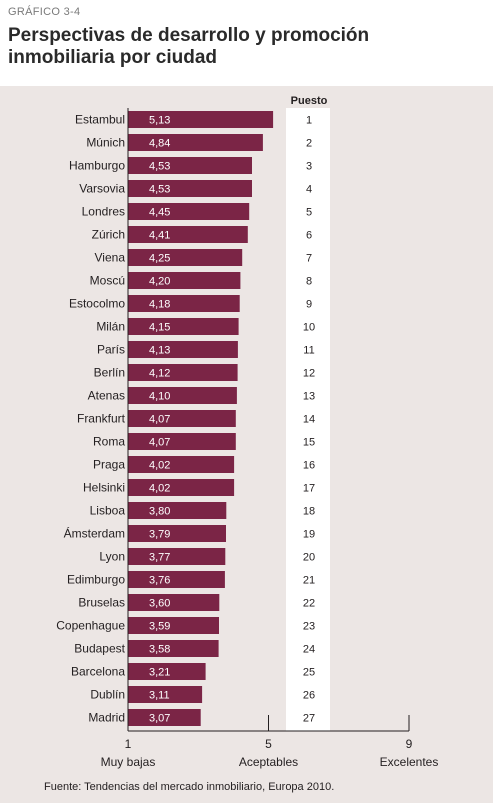 This screenshot has width=493, height=803. What do you see at coordinates (309, 167) in the screenshot?
I see `rank-label: 3` at bounding box center [309, 167].